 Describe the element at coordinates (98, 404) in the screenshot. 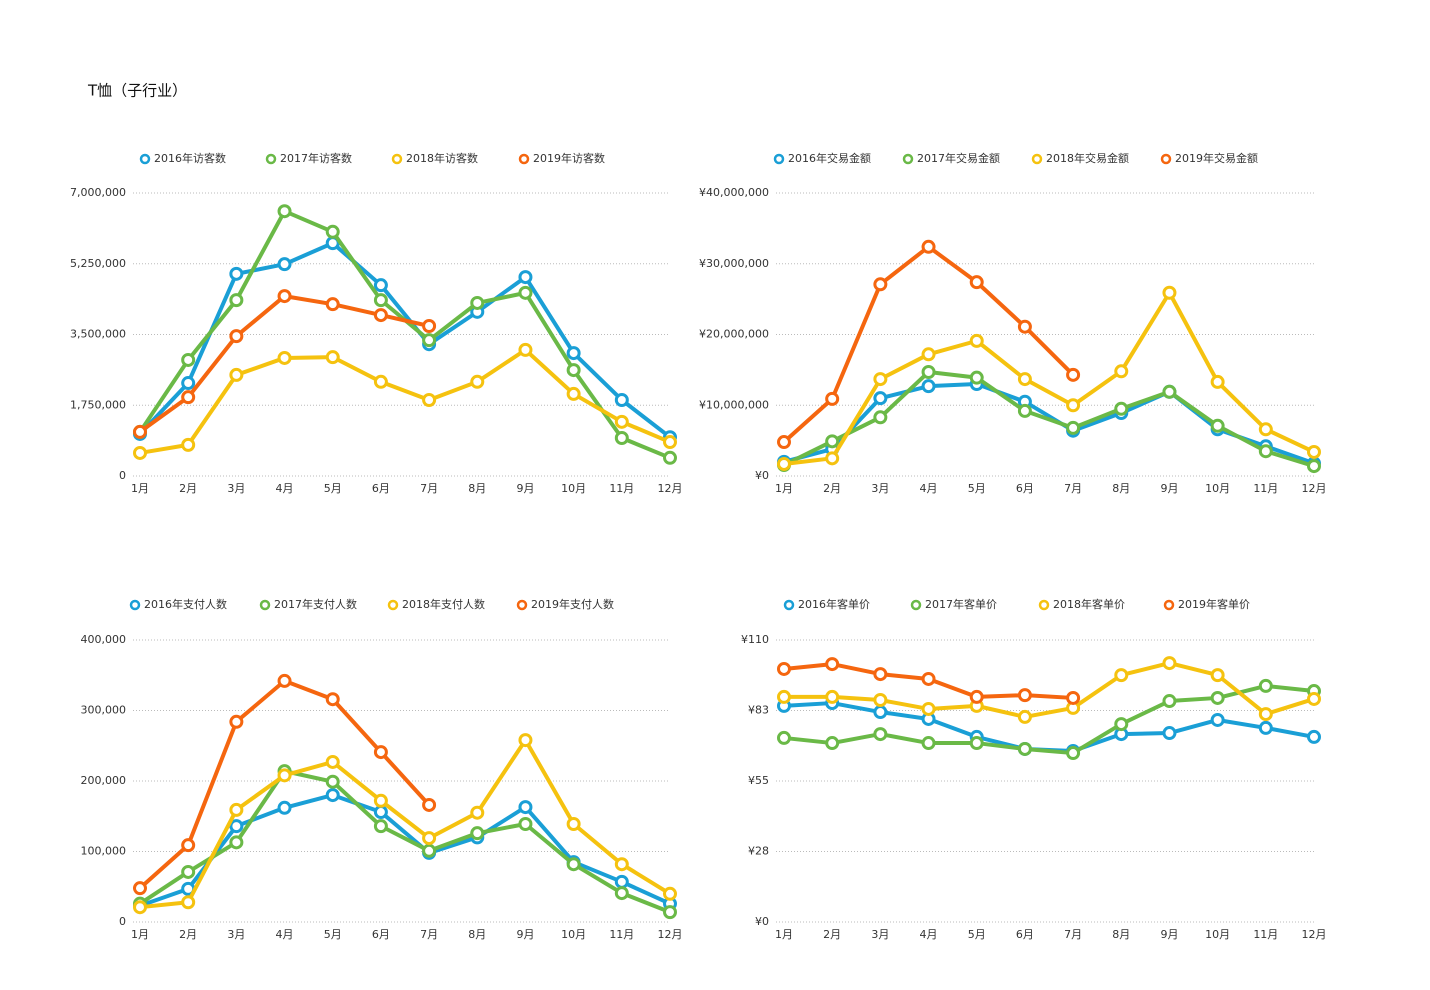

I see `y-tick-label: 1,750,000` at that location.